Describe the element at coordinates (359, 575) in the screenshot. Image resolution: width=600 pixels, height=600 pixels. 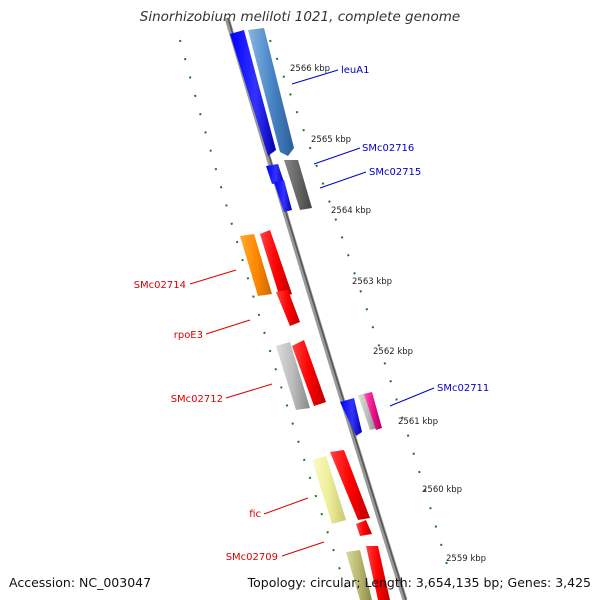
I see `feature-SMc02709` at that location.